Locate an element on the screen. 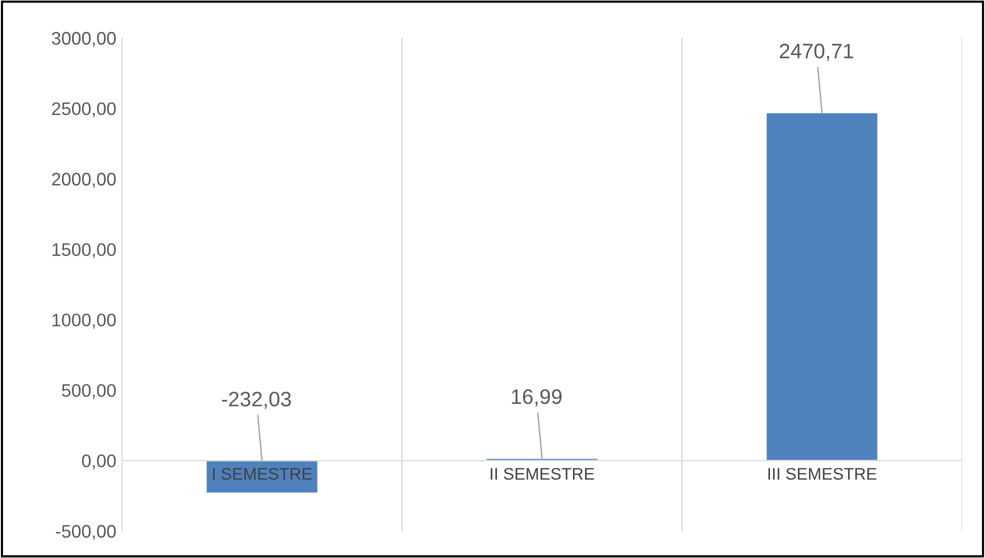 This screenshot has height=558, width=985. y-tick-label: 2000,00 is located at coordinates (84, 180).